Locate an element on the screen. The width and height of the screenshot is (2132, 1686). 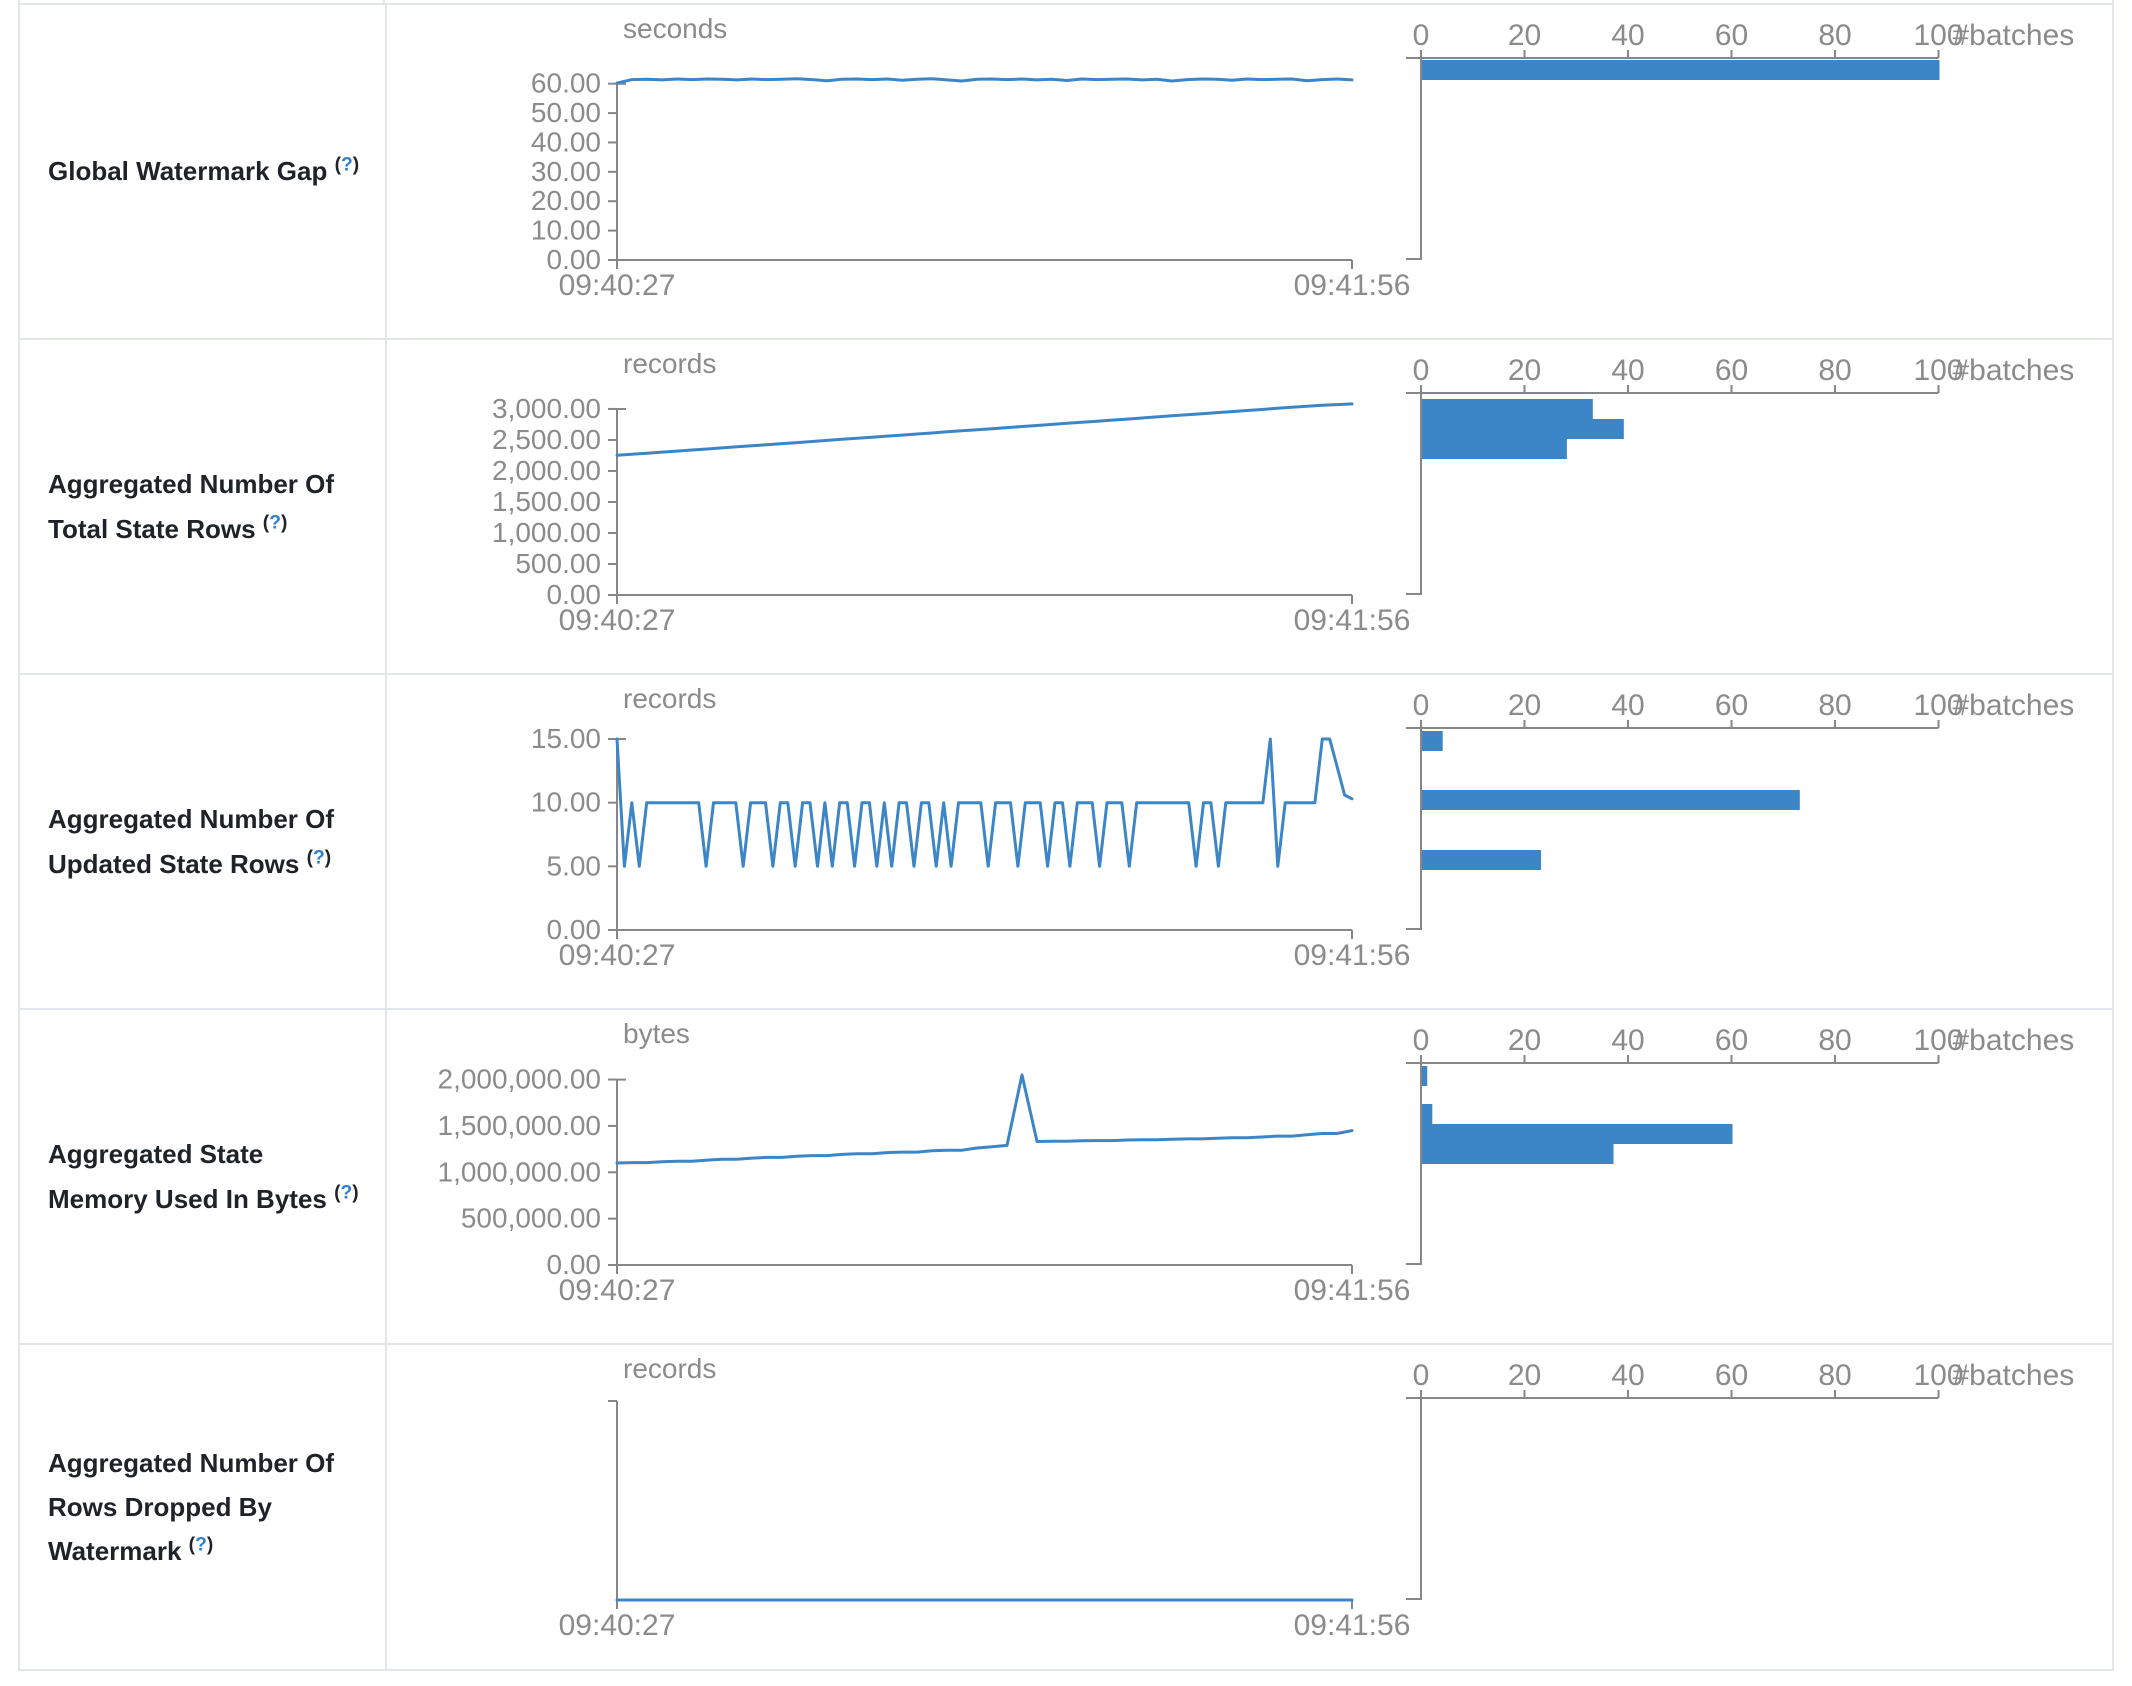
y-tick-label: 500.00 is located at coordinates (558, 563).